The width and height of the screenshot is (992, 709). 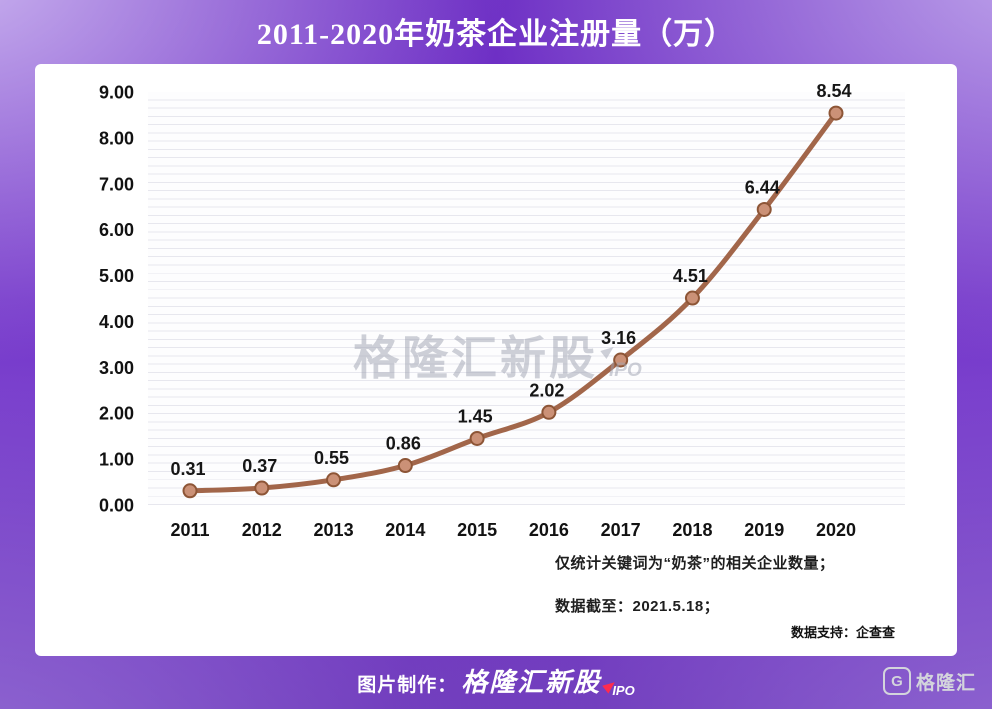 I want to click on x-axis-label: 2012, so click(x=262, y=530).